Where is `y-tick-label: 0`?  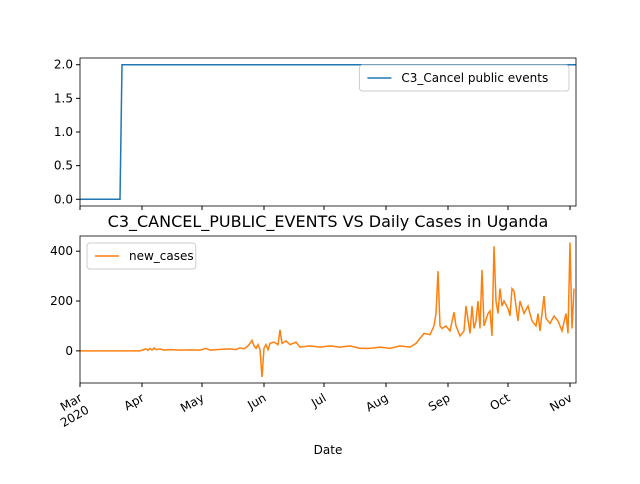
y-tick-label: 0 is located at coordinates (69, 351).